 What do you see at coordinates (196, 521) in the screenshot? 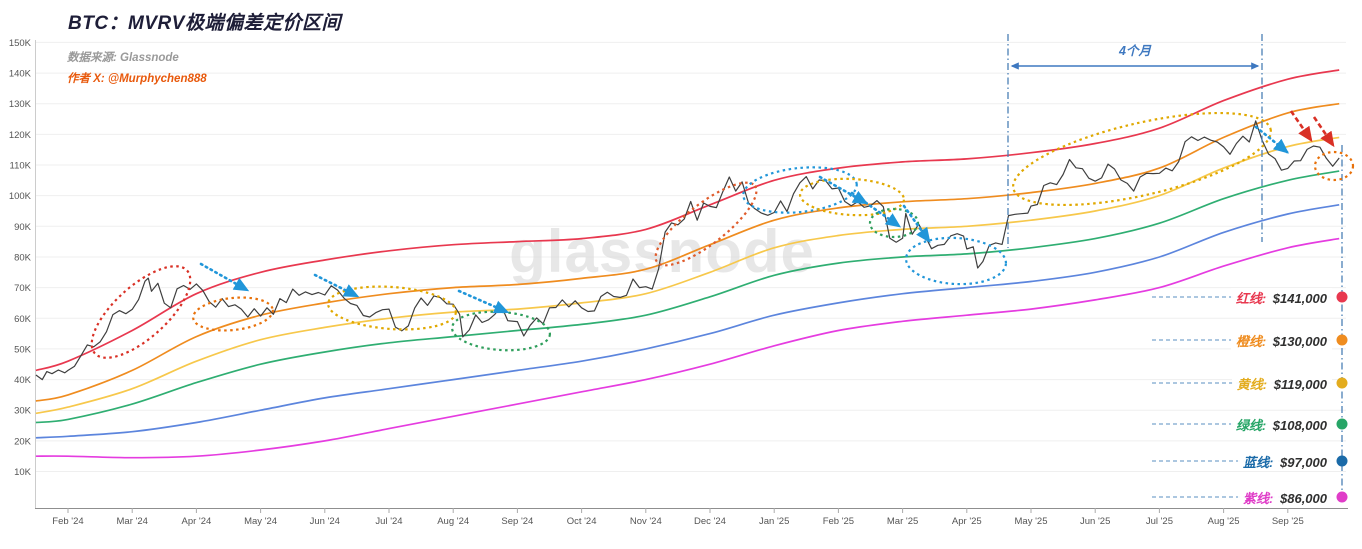
I see `x-tick-label: Apr '24` at bounding box center [196, 521].